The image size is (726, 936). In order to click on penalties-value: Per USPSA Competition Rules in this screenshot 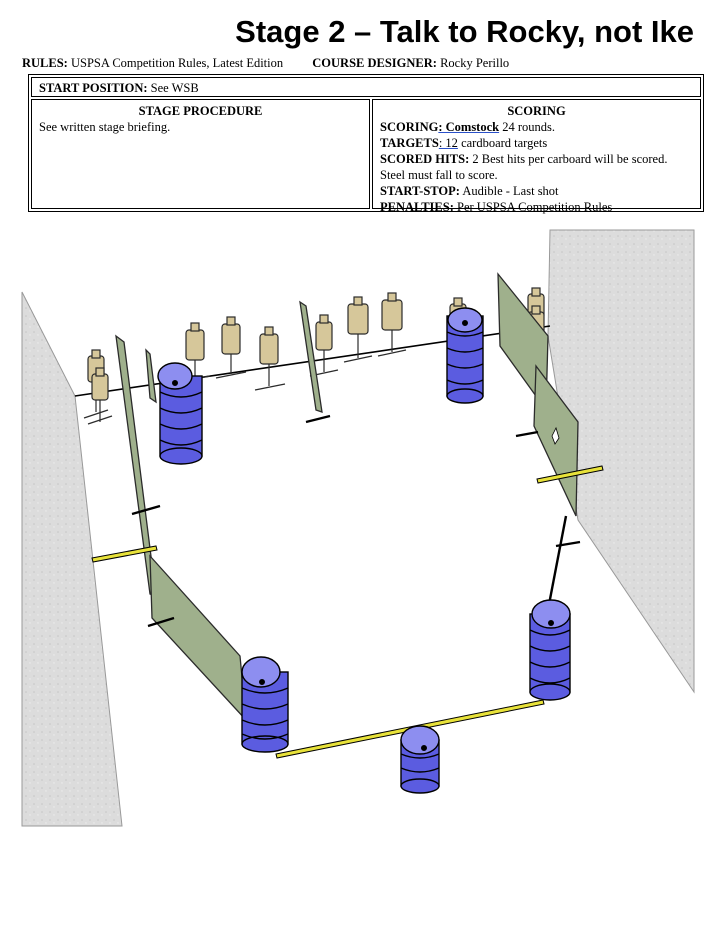, I will do `click(535, 207)`.